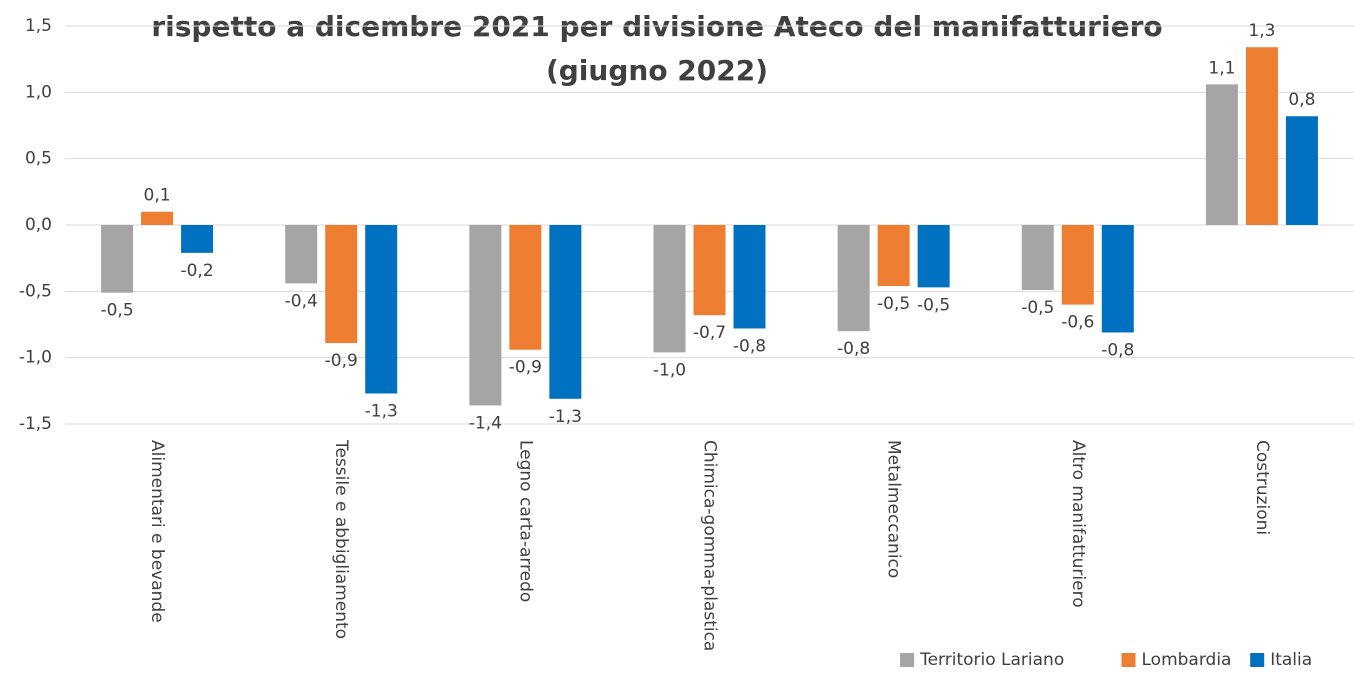 The image size is (1354, 675). What do you see at coordinates (301, 301) in the screenshot?
I see `value-label: -0,4` at bounding box center [301, 301].